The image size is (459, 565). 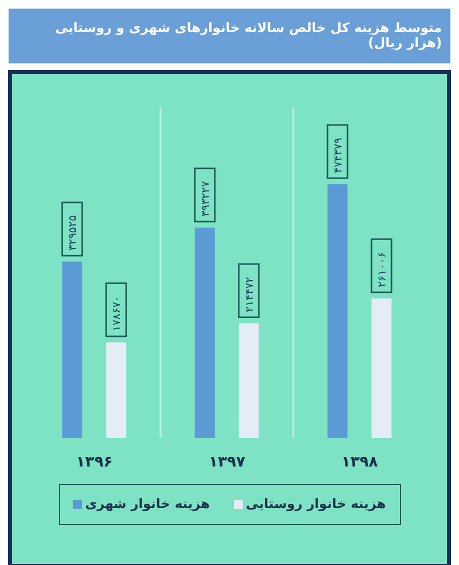 What do you see at coordinates (73, 233) in the screenshot?
I see `data-label: ۳۲۹۵۲۵` at bounding box center [73, 233].